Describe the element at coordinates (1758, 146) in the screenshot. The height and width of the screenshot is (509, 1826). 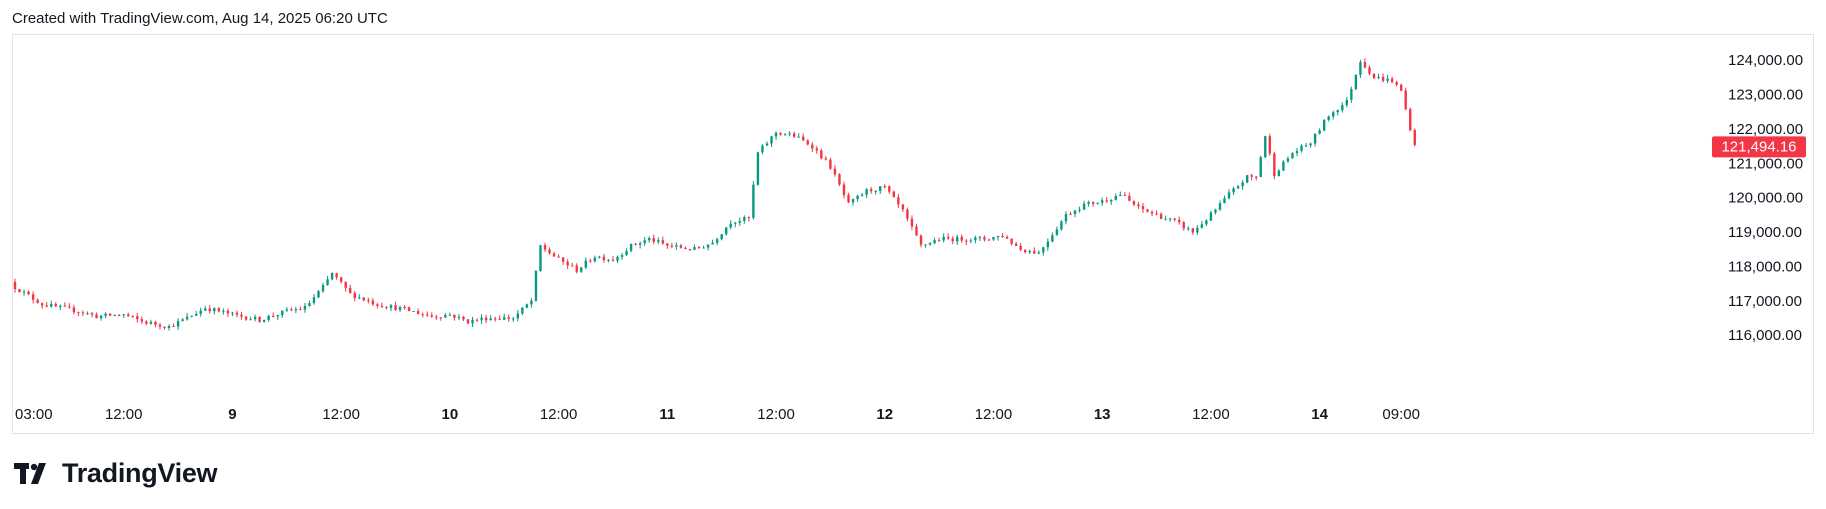
I see `last-price-label: 121,494.16` at that location.